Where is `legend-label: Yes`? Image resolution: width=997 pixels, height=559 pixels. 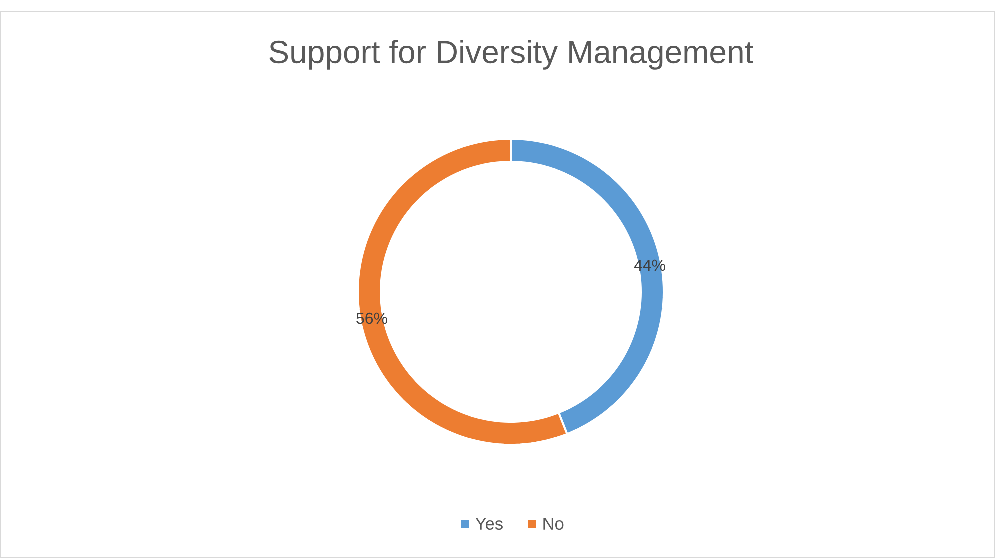
legend-label: Yes is located at coordinates (489, 524).